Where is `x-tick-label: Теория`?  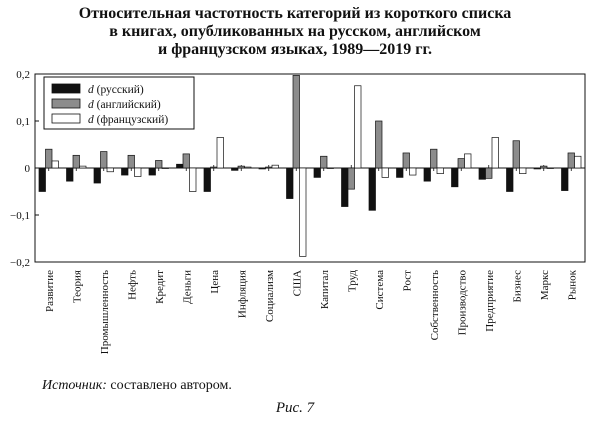 x-tick-label: Теория is located at coordinates (77, 286).